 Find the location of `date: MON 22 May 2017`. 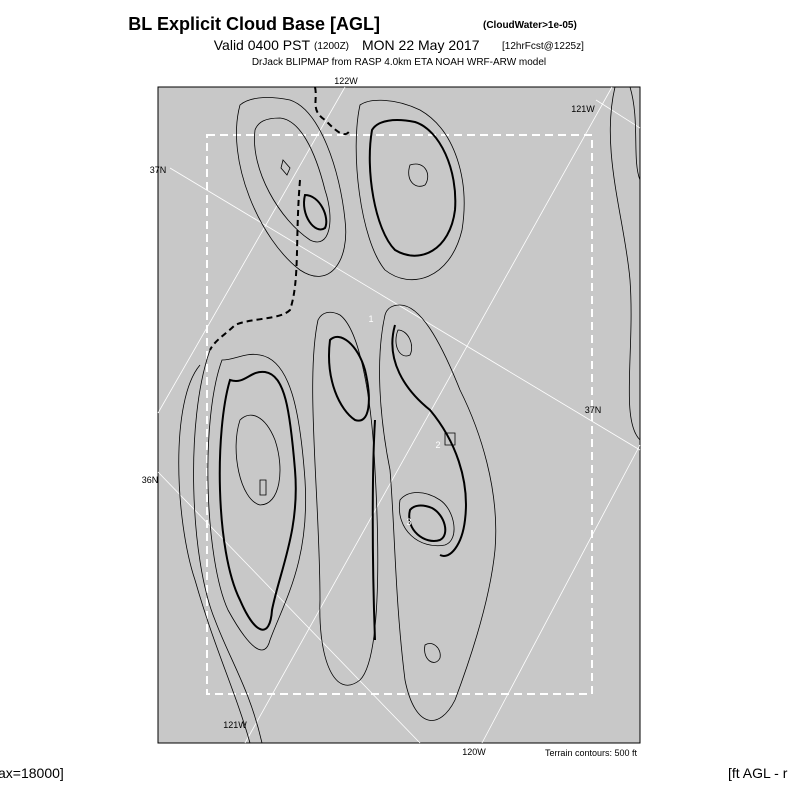

date: MON 22 May 2017 is located at coordinates (421, 45).